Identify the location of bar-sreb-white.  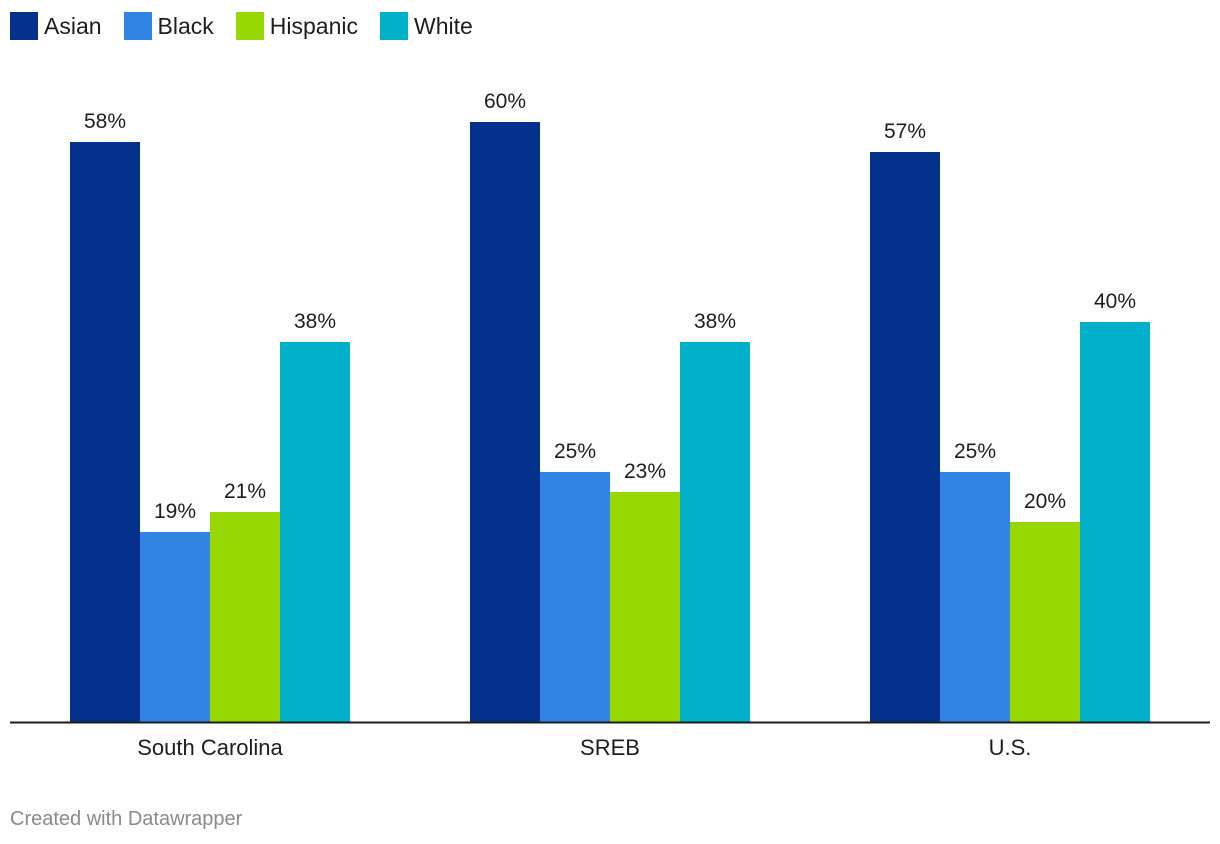
(715, 532).